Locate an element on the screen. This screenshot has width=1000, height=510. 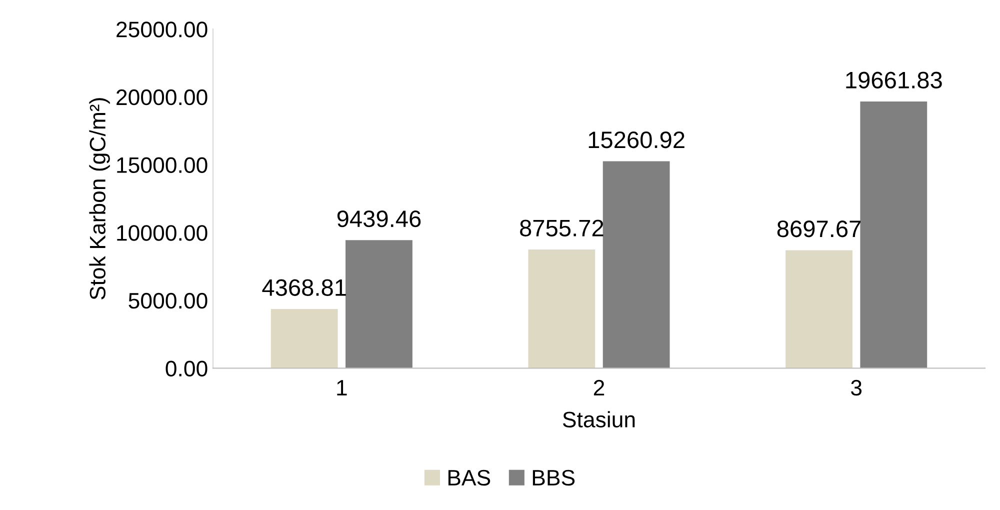
x-axis-title: Stasiun is located at coordinates (598, 419).